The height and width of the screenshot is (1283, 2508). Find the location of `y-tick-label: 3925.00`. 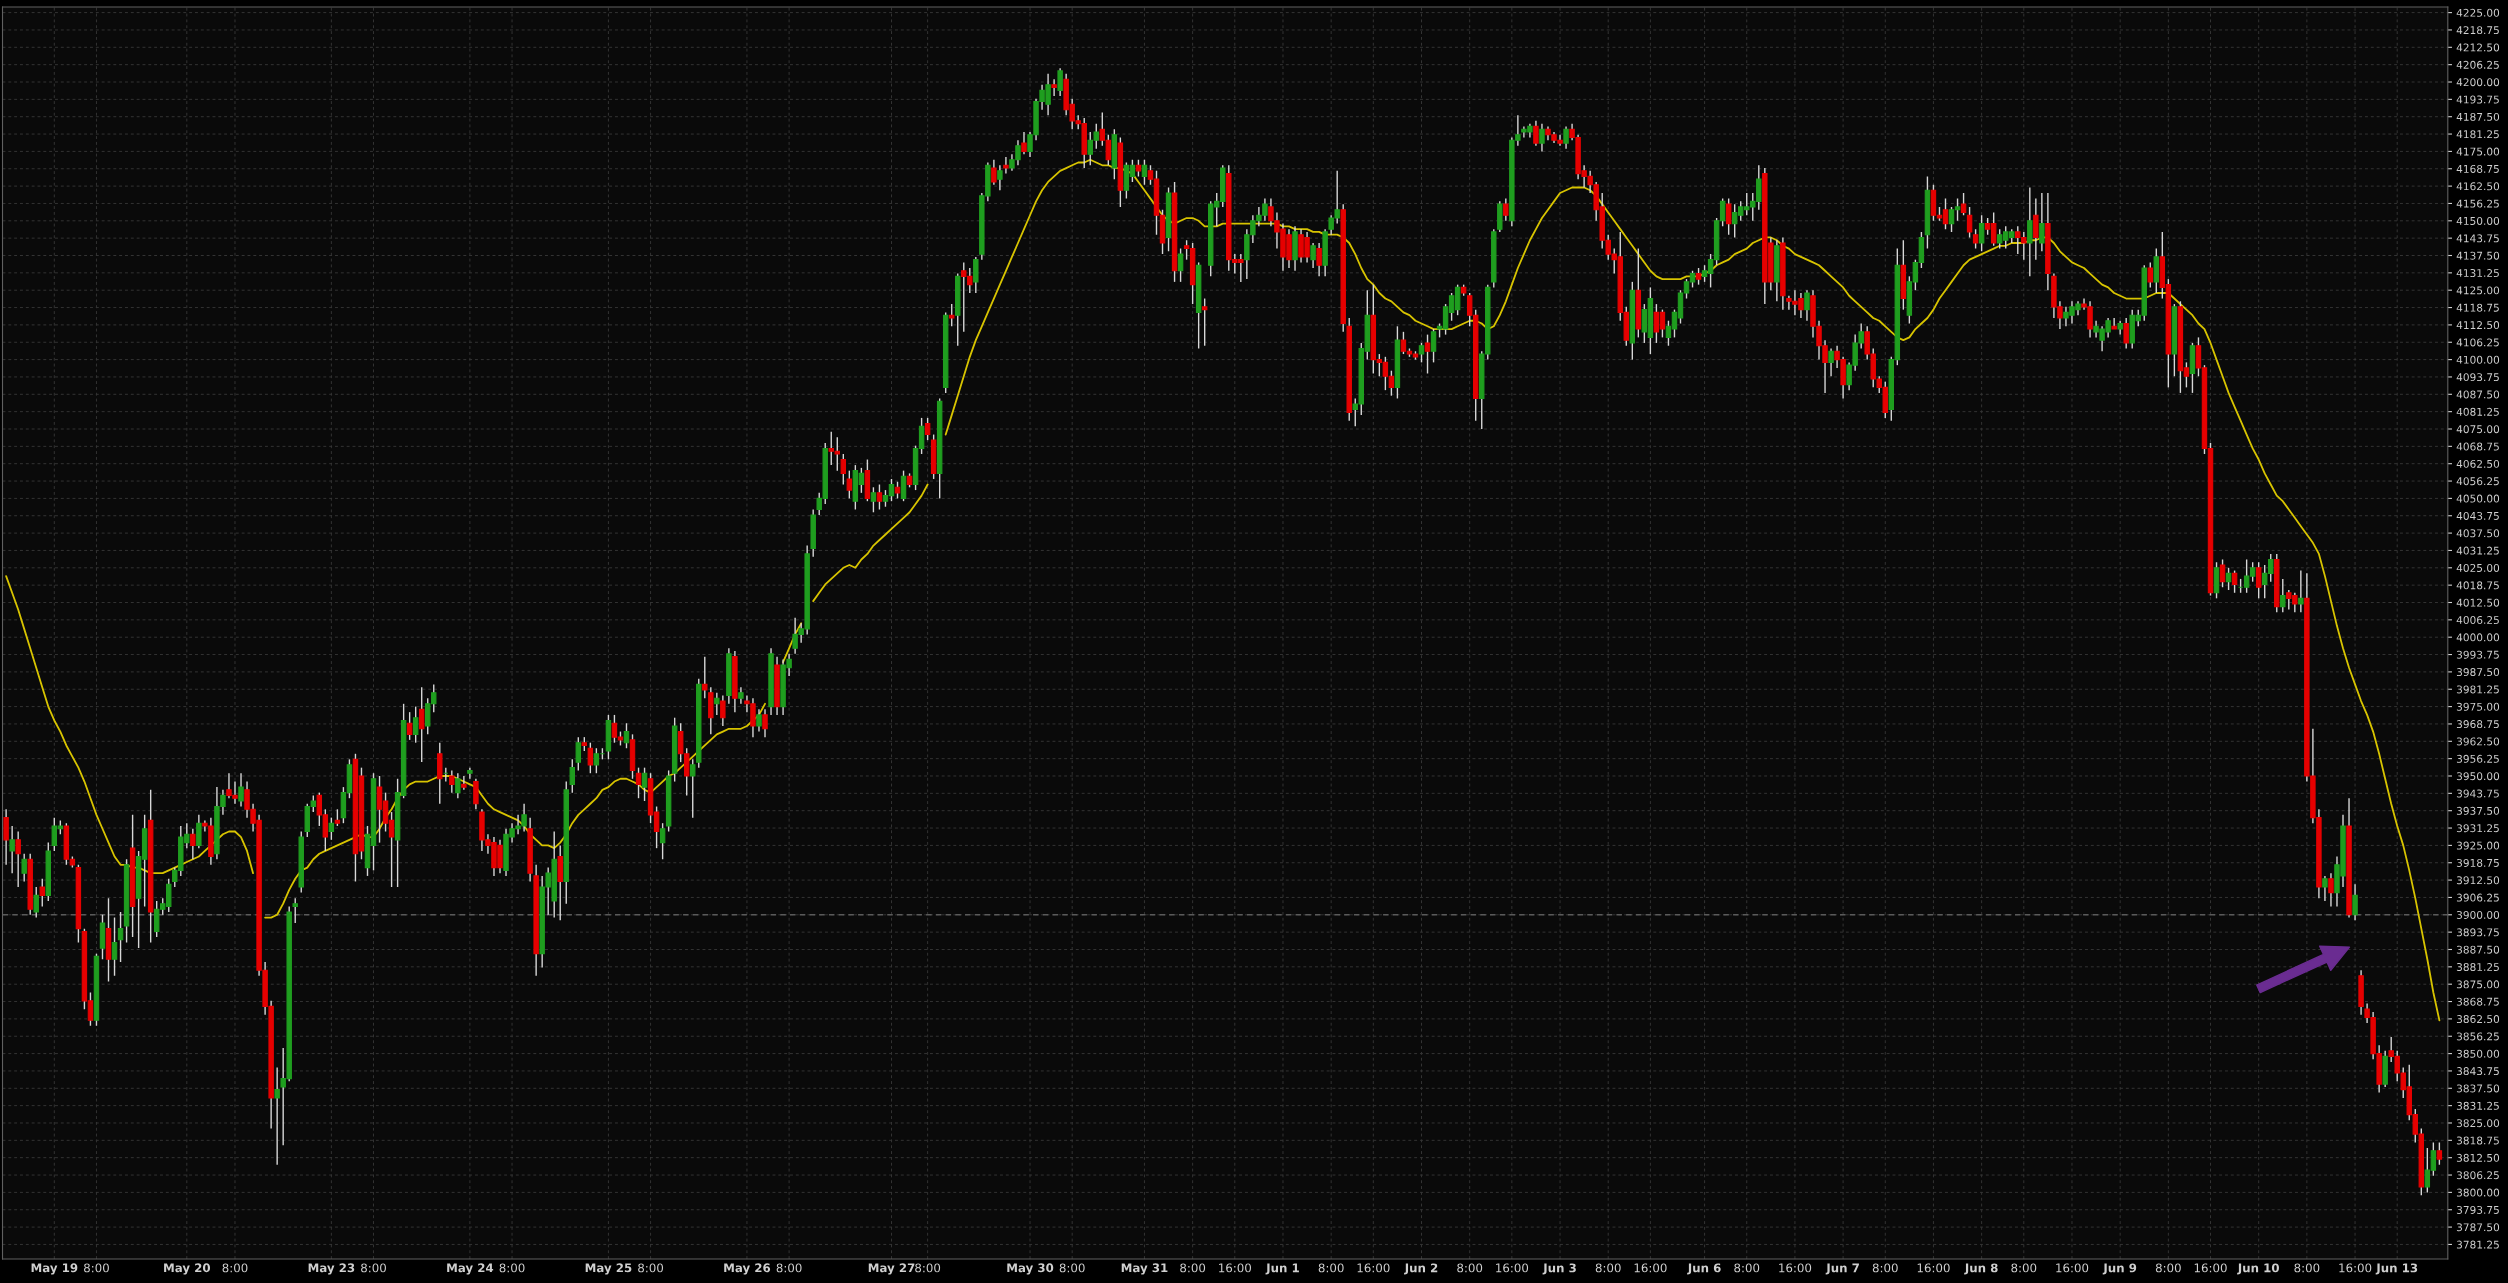

y-tick-label: 3925.00 is located at coordinates (2478, 845).